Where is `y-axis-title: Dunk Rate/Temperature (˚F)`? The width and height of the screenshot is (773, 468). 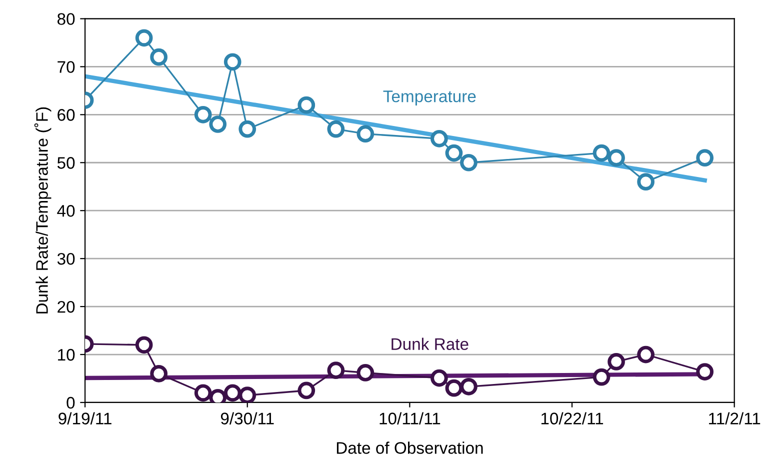
y-axis-title: Dunk Rate/Temperature (˚F) is located at coordinates (43, 210).